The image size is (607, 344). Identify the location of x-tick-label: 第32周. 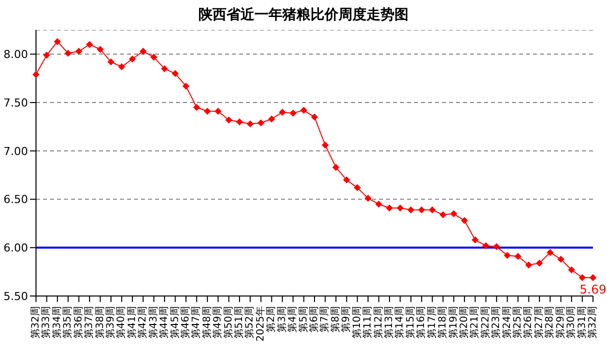
(592, 322).